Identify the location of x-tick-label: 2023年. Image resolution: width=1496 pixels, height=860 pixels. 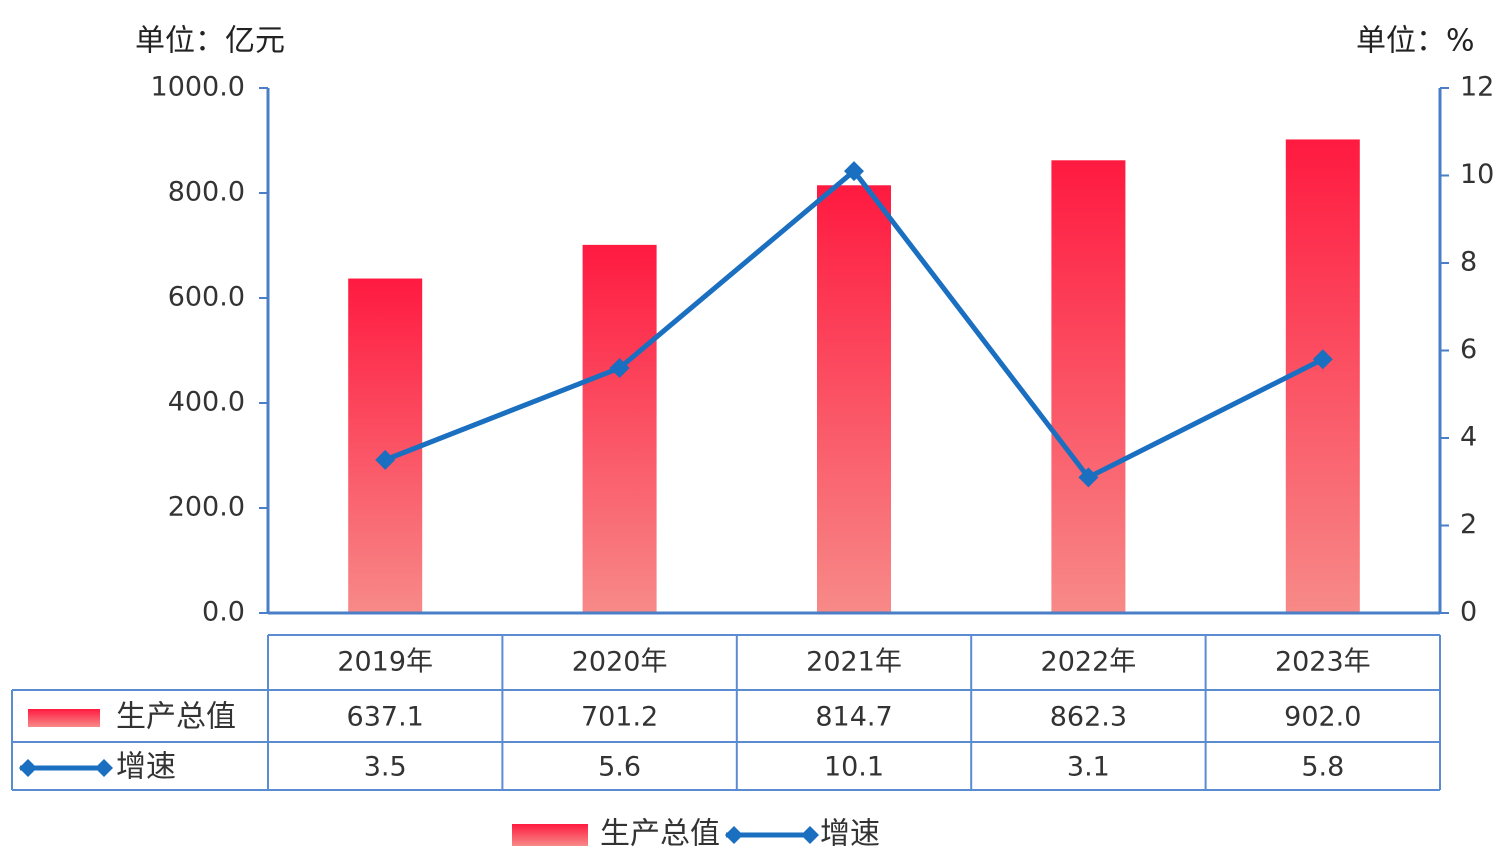
(1323, 662).